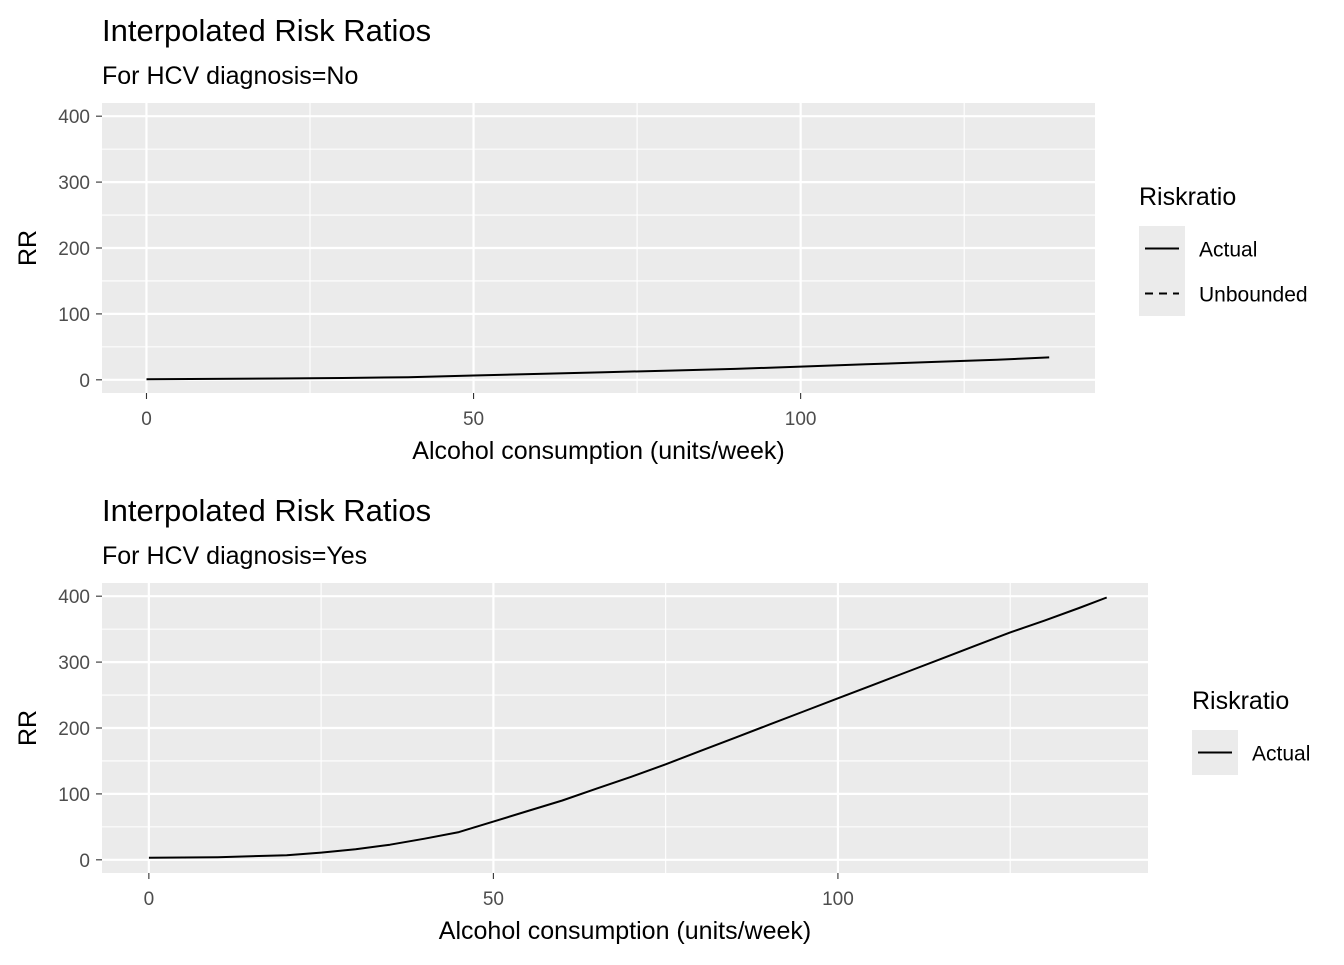 The image size is (1344, 965). I want to click on legend-label: Unbounded, so click(1253, 295).